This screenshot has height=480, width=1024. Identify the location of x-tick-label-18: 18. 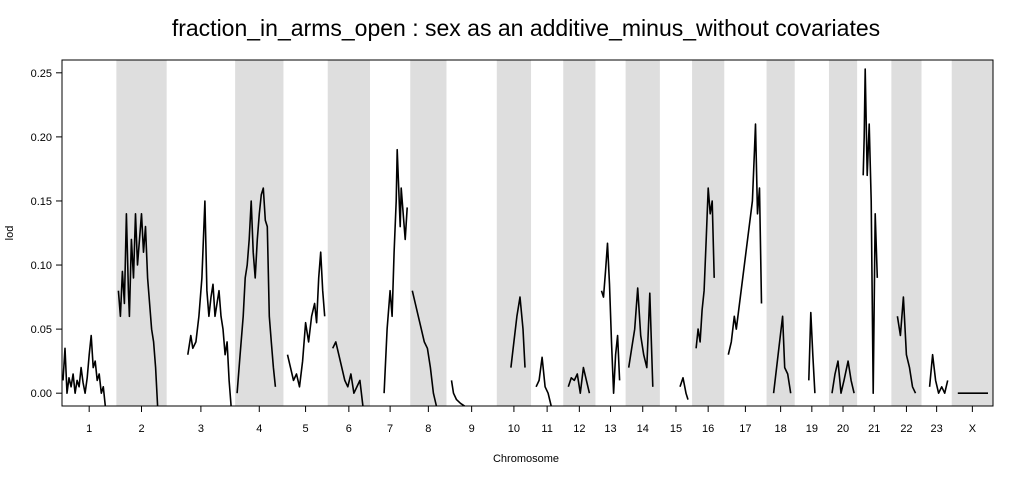
(781, 429).